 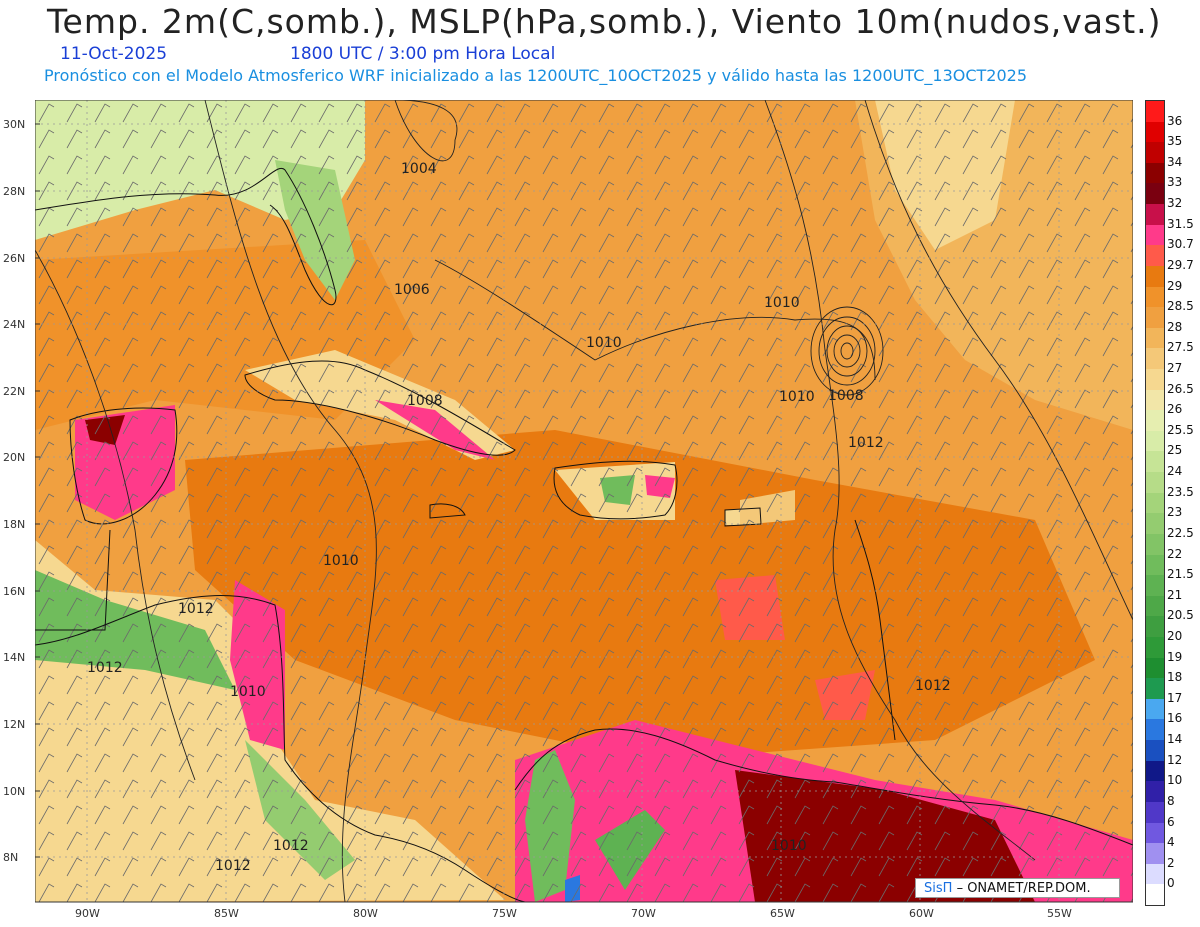 I want to click on legend-label: 33, so click(x=1175, y=182).